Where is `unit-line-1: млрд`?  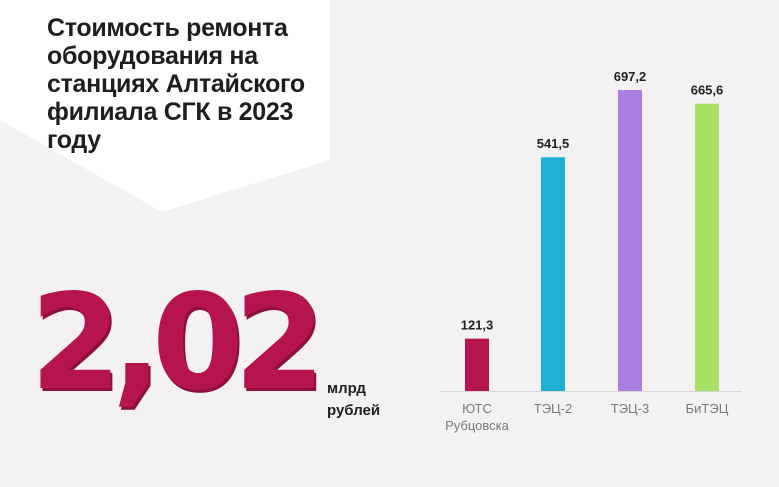
unit-line-1: млрд is located at coordinates (346, 388).